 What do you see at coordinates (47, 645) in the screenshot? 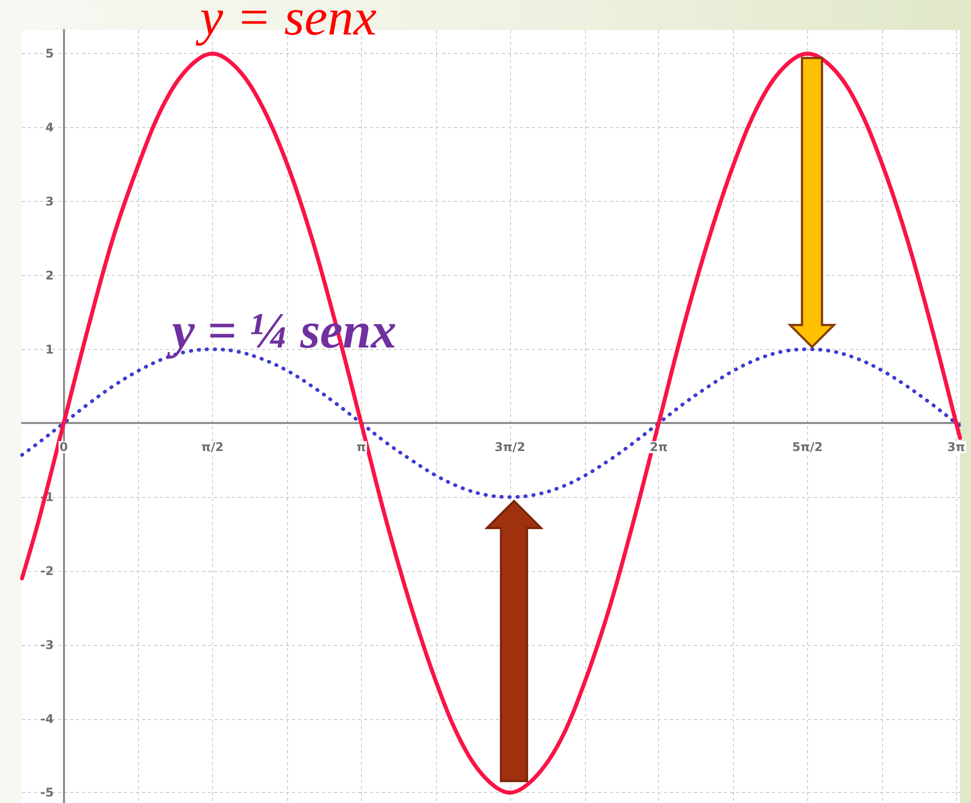
I see `y-tick-label: -3` at bounding box center [47, 645].